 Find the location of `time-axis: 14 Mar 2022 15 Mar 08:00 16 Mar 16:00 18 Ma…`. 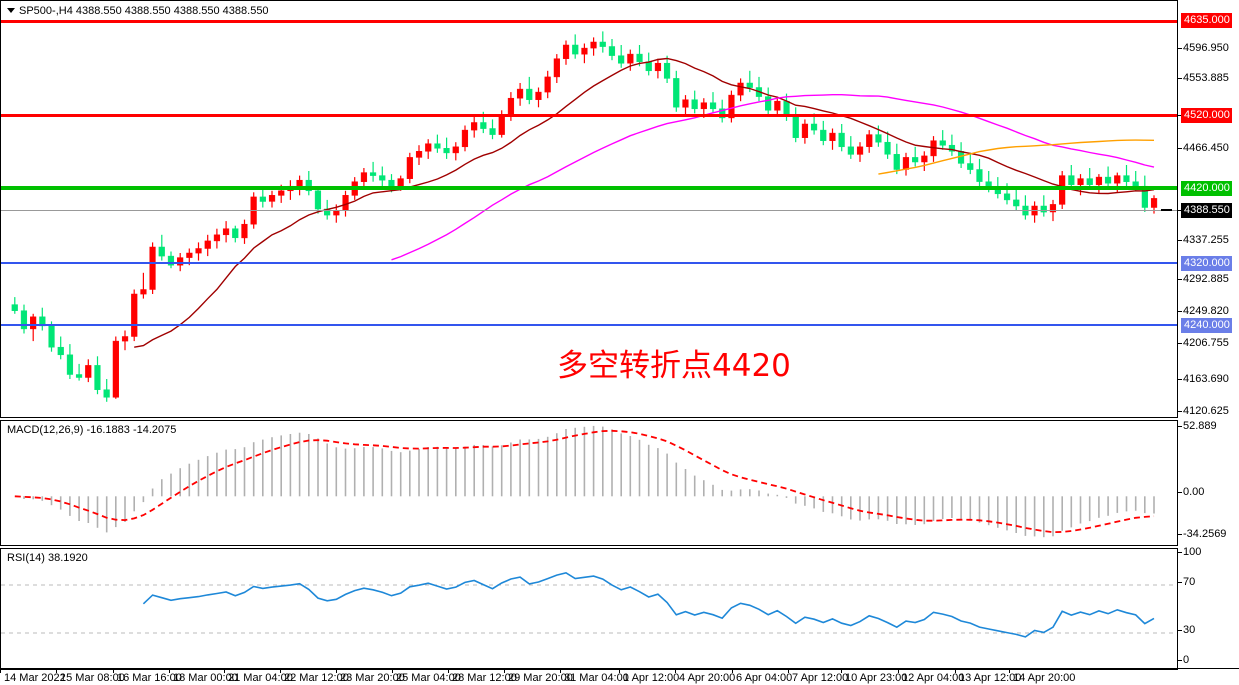

time-axis: 14 Mar 2022 15 Mar 08:00 16 Mar 16:00 18 Ma… is located at coordinates (619, 676).